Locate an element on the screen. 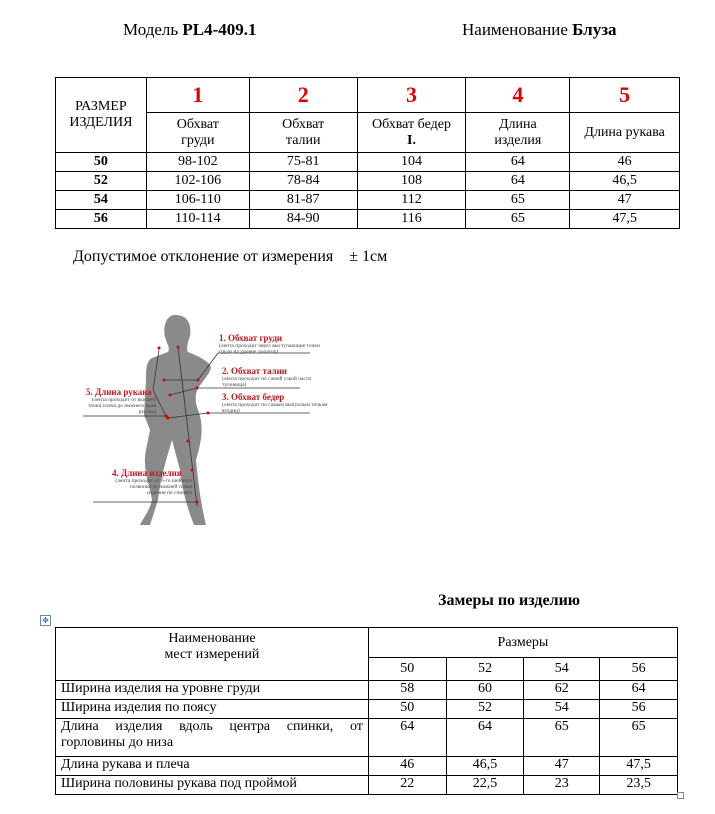 This screenshot has height=814, width=715. table-cell: 22 is located at coordinates (407, 785).